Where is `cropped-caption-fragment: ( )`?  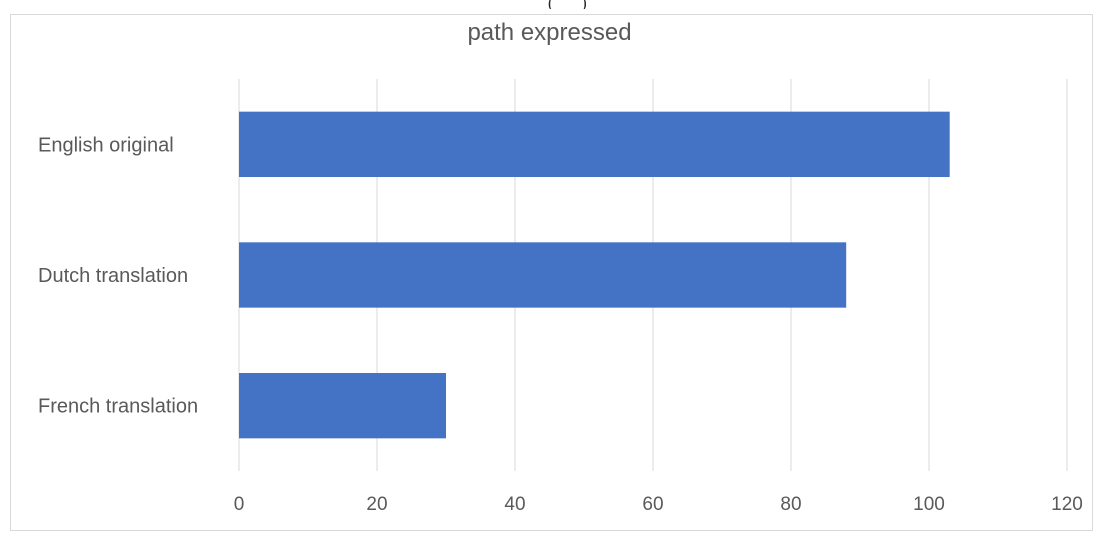 cropped-caption-fragment: ( ) is located at coordinates (567, 4).